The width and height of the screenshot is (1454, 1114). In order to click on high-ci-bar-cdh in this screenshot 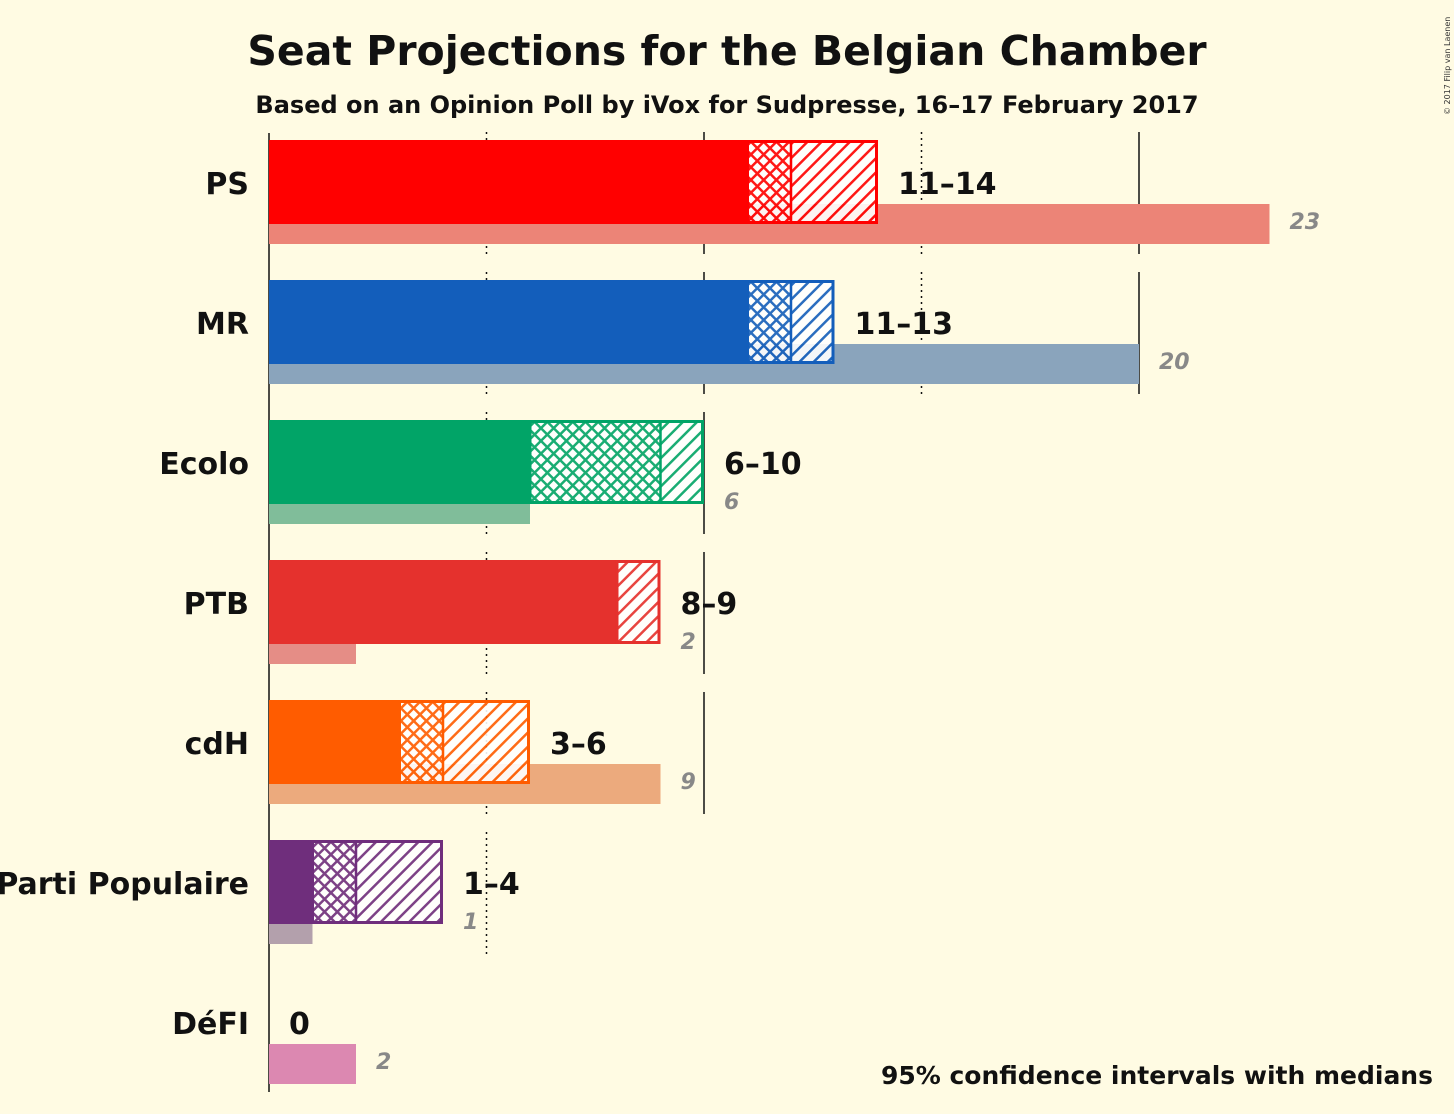, I will do `click(486, 742)`.